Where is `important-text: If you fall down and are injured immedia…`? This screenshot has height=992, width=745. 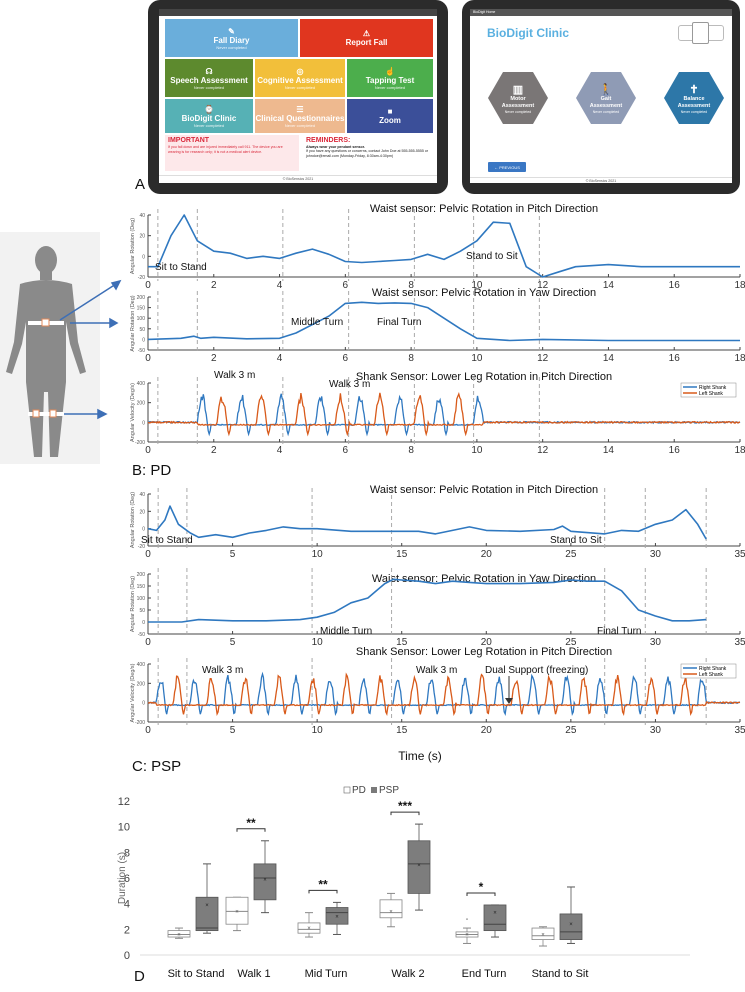 important-text: If you fall down and are injured immedia… is located at coordinates (225, 149).